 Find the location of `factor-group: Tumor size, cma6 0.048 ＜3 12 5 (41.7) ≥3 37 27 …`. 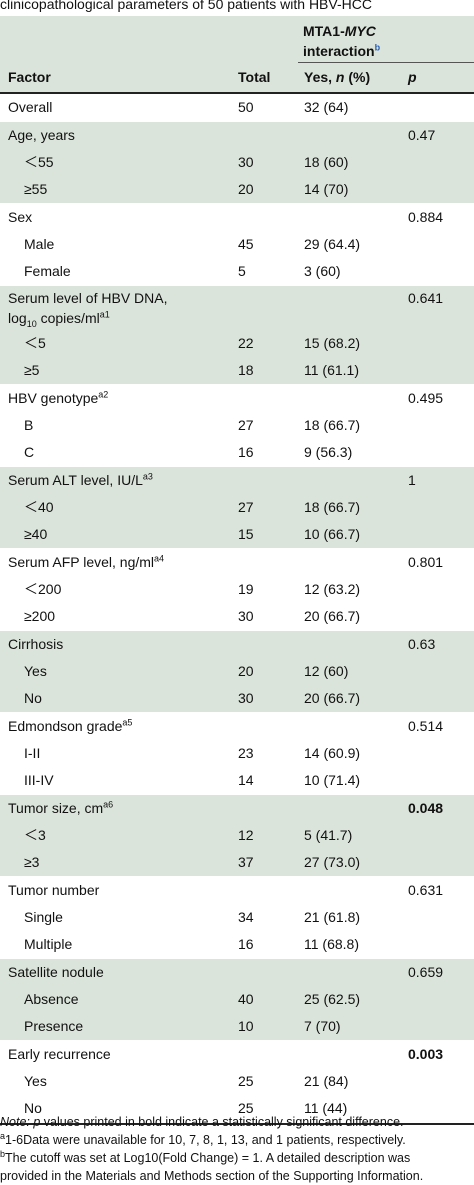

factor-group: Tumor size, cma6 0.048 ＜3 12 5 (41.7) ≥3 37 27 … is located at coordinates (237, 836).